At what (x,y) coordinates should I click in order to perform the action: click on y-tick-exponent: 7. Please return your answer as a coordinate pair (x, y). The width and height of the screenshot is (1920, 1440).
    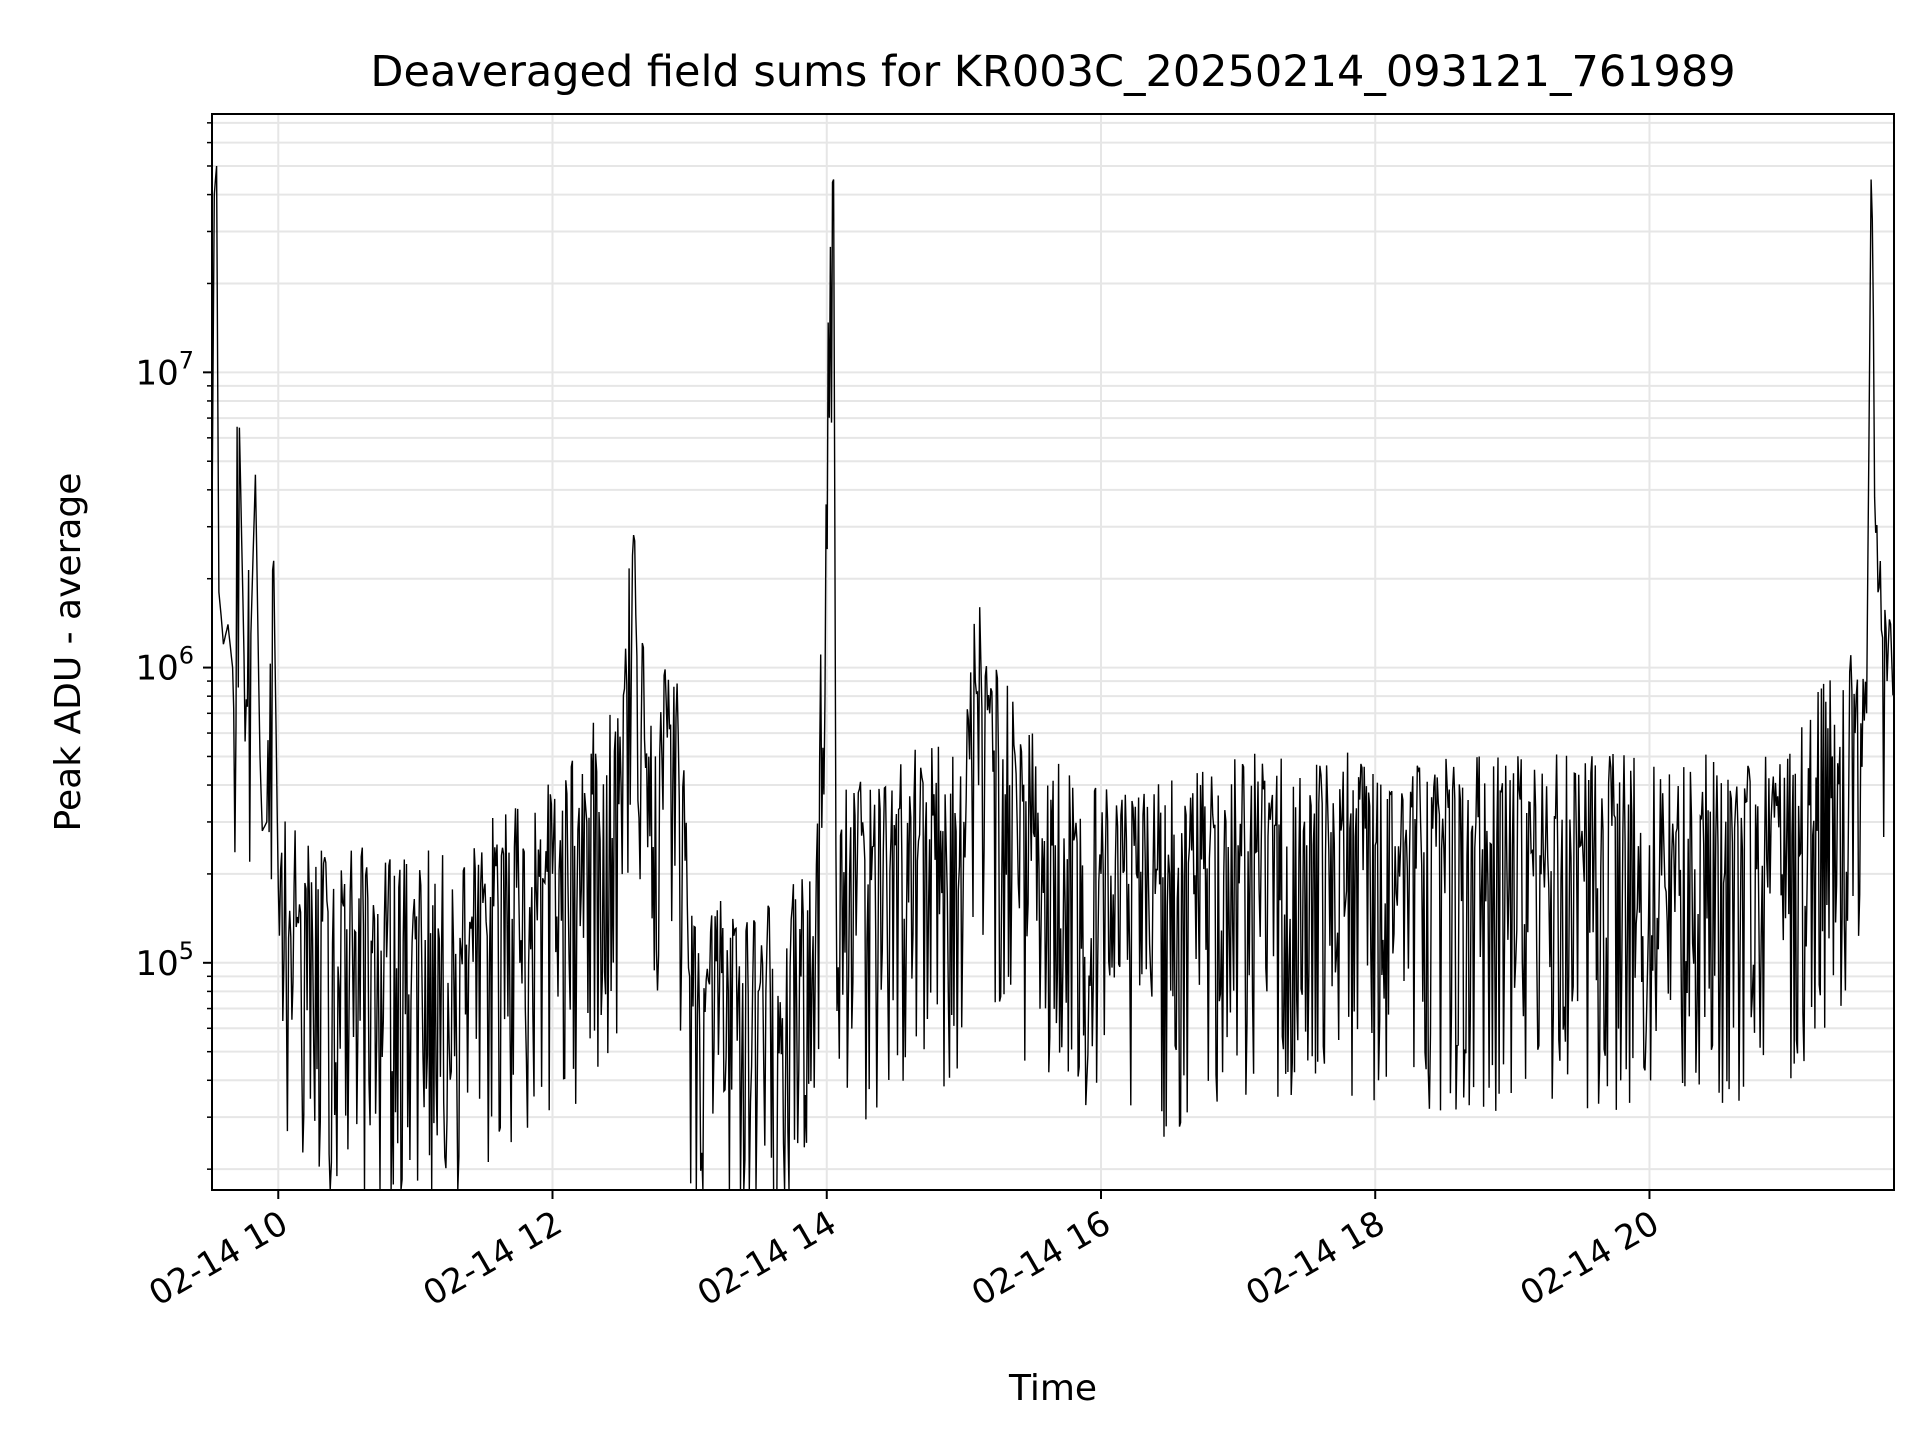
    Looking at the image, I should click on (186, 360).